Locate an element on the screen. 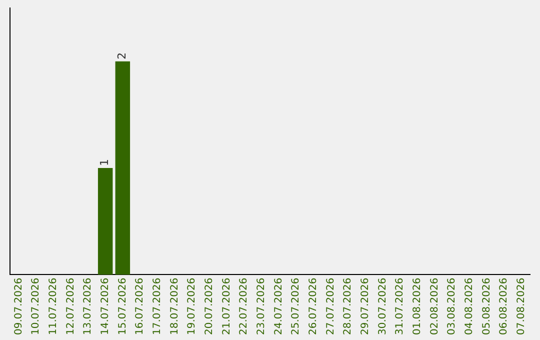  data-label: 2 is located at coordinates (122, 56).